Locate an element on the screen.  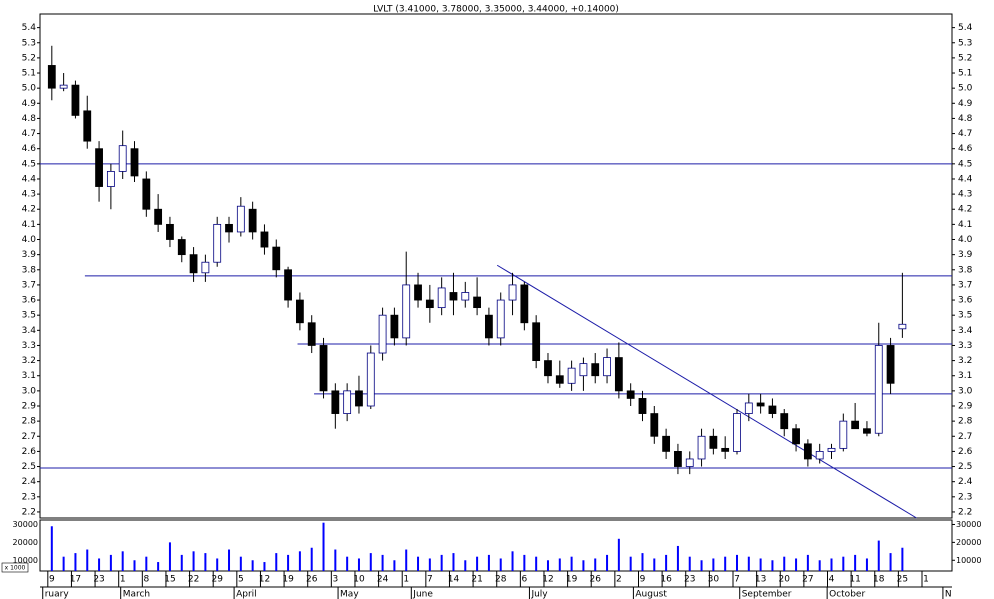
x-tick-label: 19 is located at coordinates (288, 580).